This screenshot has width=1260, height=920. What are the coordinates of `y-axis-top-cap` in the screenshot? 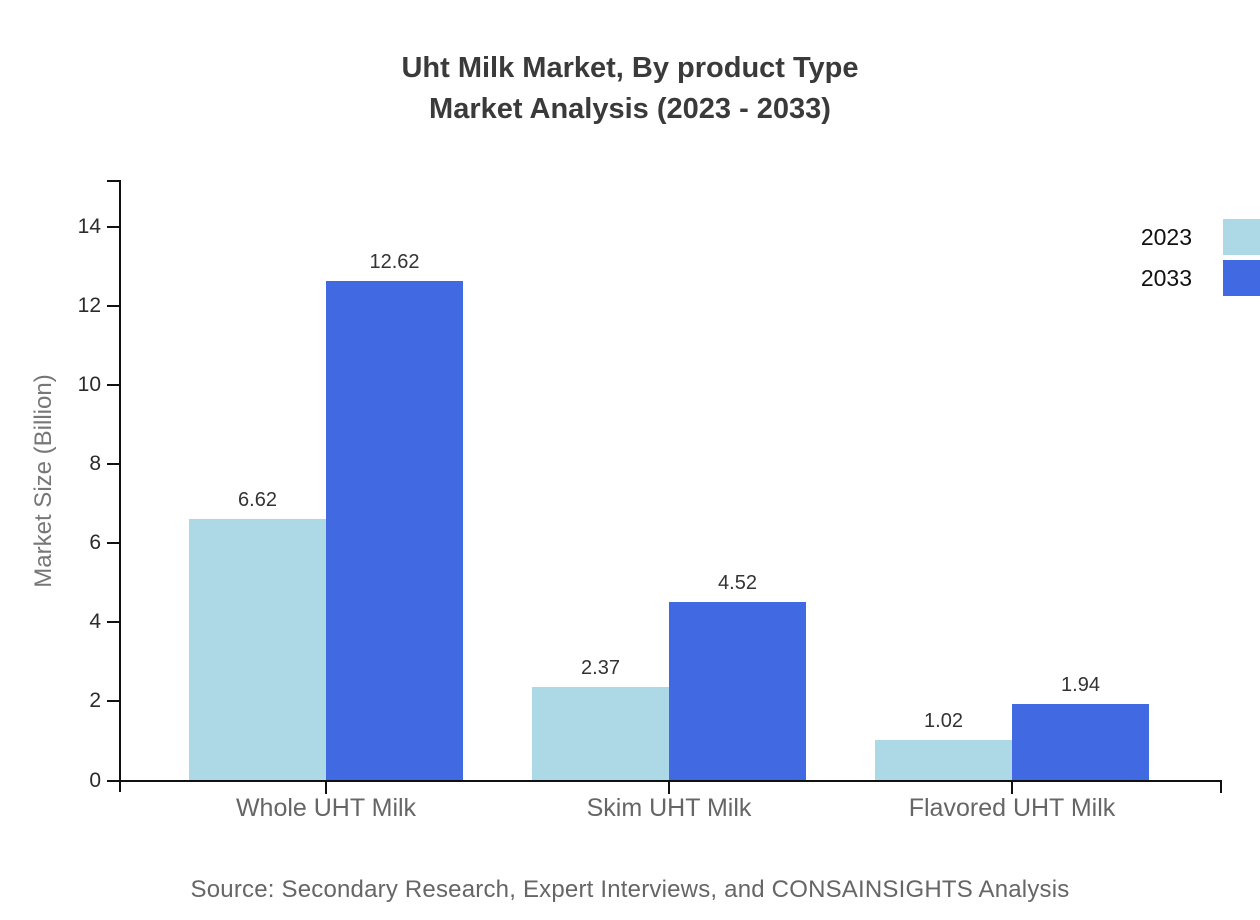 It's located at (113, 181).